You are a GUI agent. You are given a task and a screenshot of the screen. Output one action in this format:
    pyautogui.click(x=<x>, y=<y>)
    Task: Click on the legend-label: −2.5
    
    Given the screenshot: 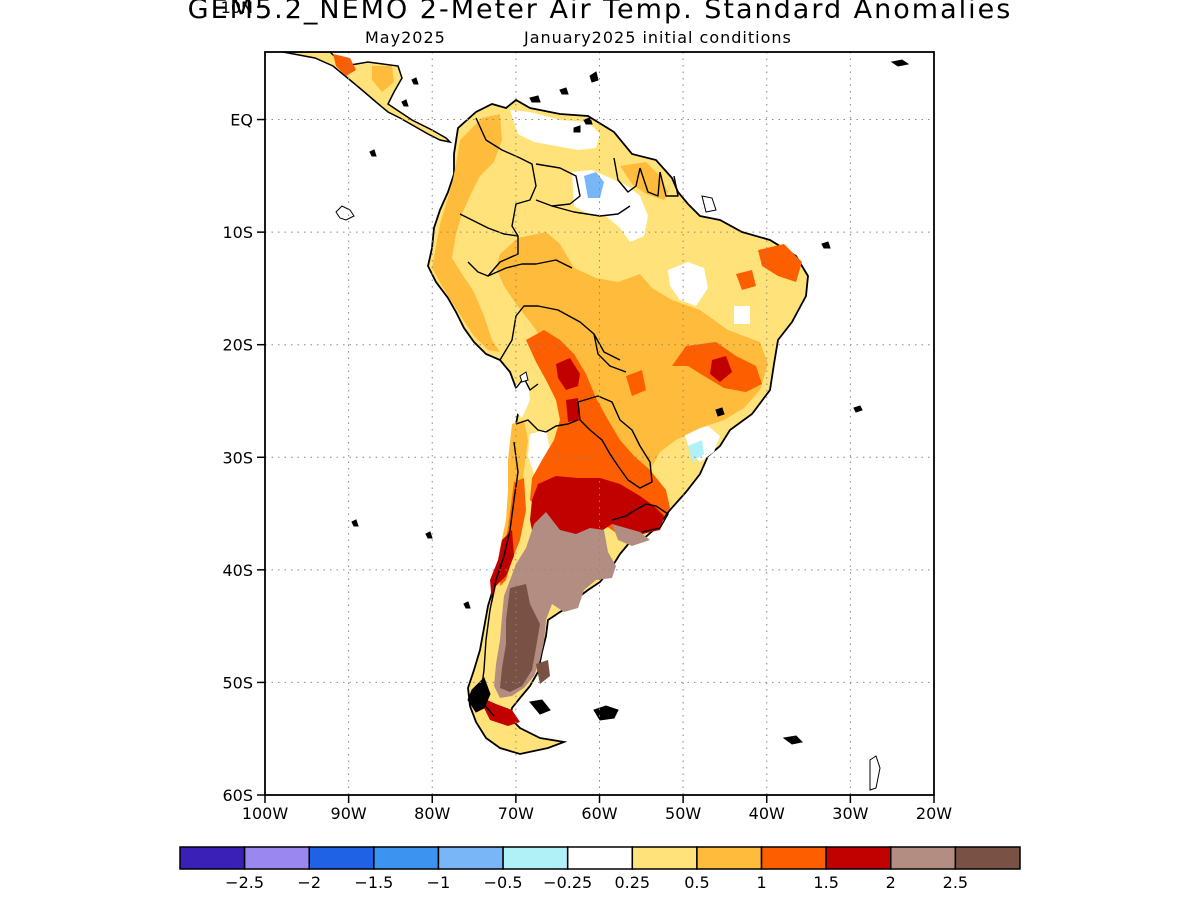 What is the action you would take?
    pyautogui.click(x=244, y=882)
    